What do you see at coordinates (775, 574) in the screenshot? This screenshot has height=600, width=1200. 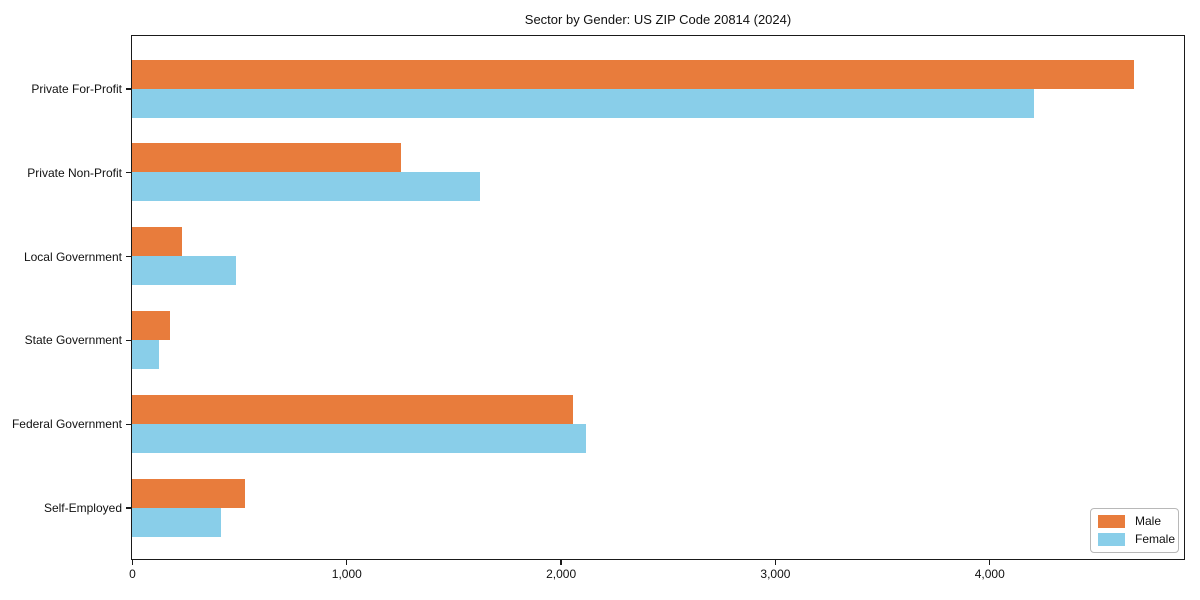 I see `x-tick-label: 3,000` at bounding box center [775, 574].